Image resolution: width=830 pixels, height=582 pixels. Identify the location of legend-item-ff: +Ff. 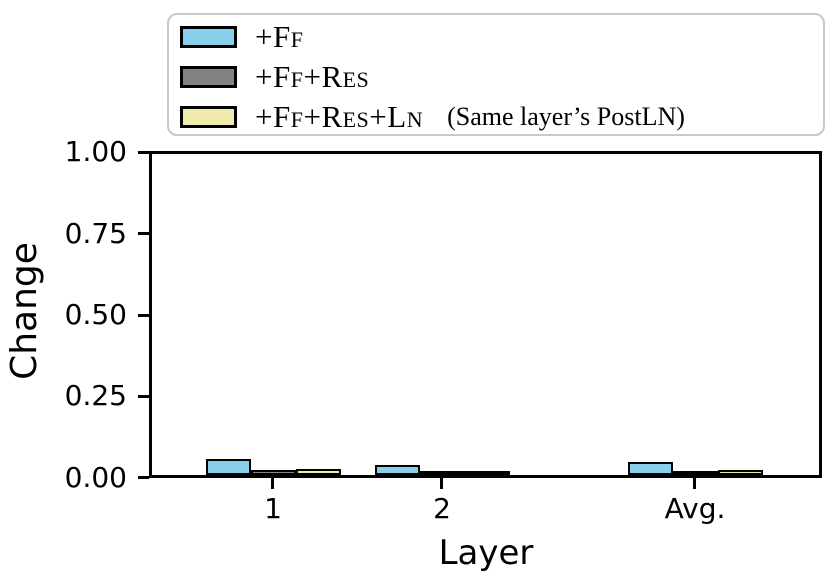
(501, 37).